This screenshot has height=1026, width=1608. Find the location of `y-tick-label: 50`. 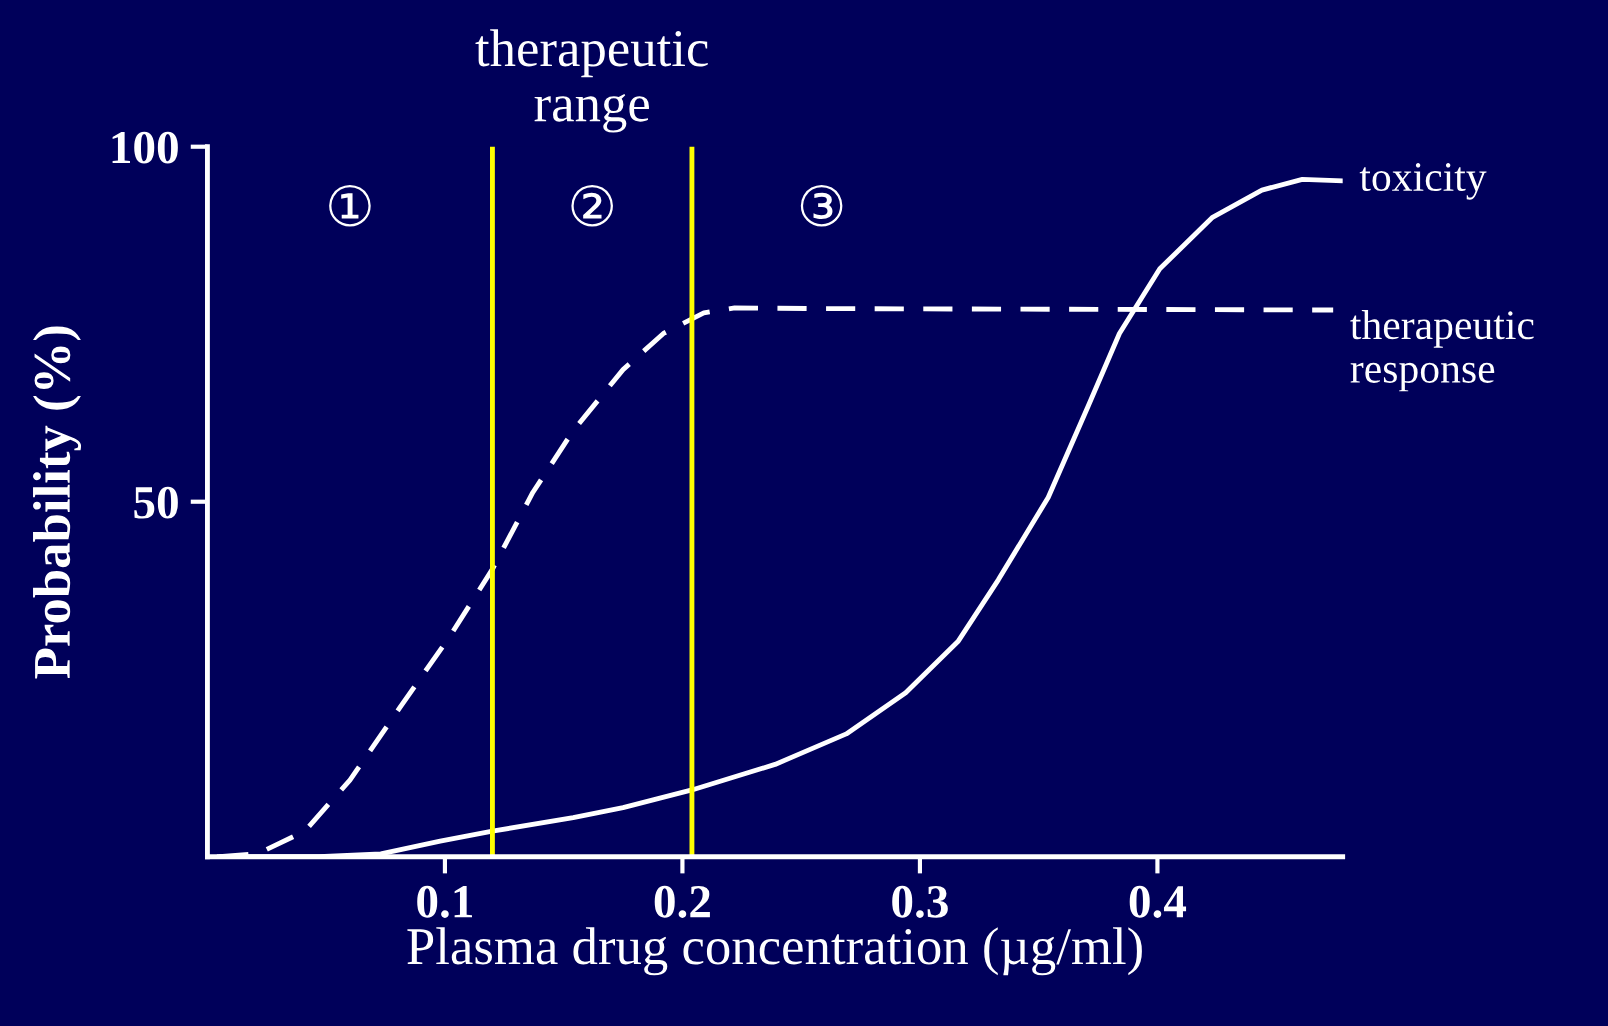

y-tick-label: 50 is located at coordinates (156, 502).